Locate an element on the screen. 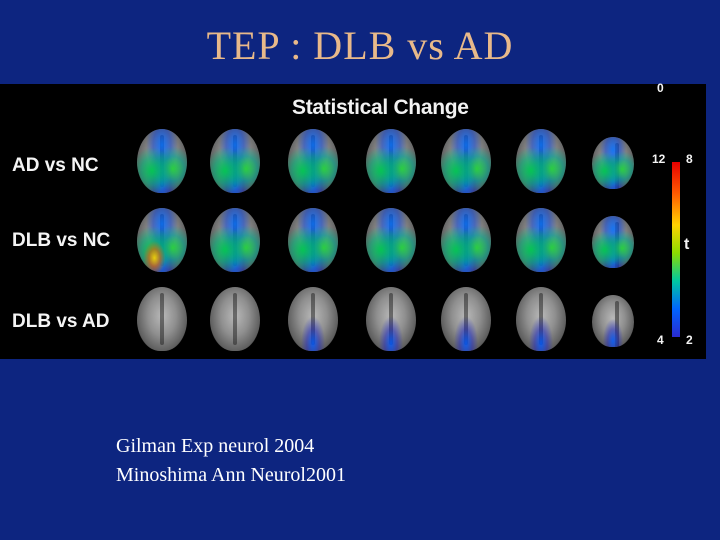  scale-left-bottom: 4 is located at coordinates (660, 340).